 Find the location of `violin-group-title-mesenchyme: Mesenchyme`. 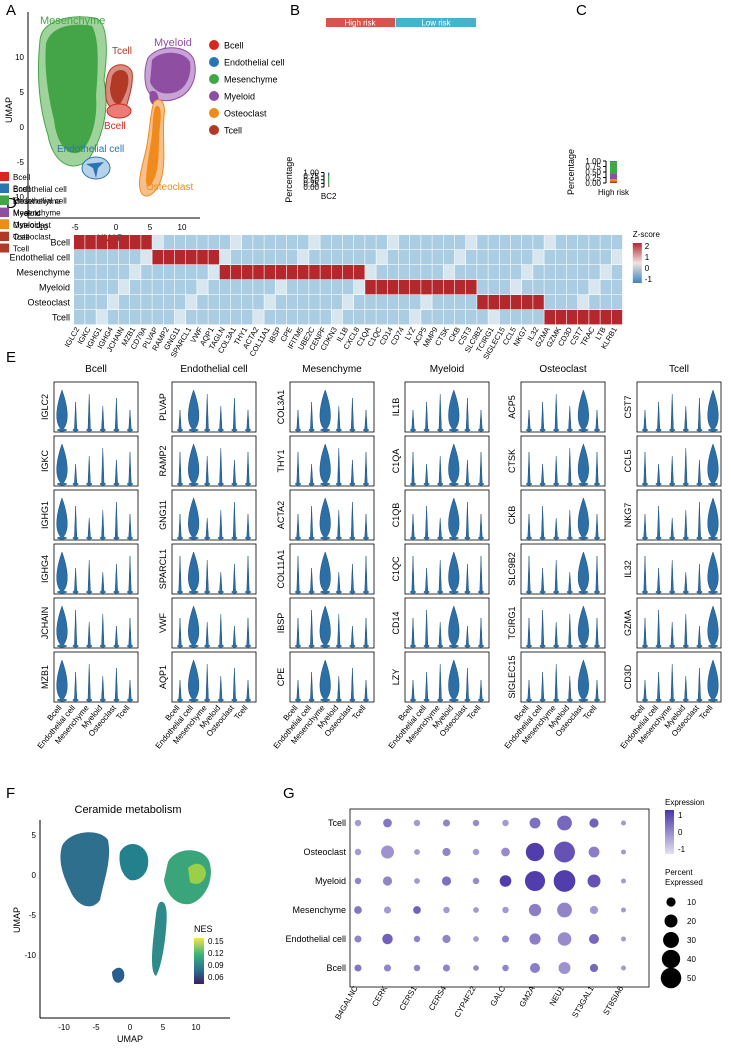

violin-group-title-mesenchyme: Mesenchyme is located at coordinates (332, 369).